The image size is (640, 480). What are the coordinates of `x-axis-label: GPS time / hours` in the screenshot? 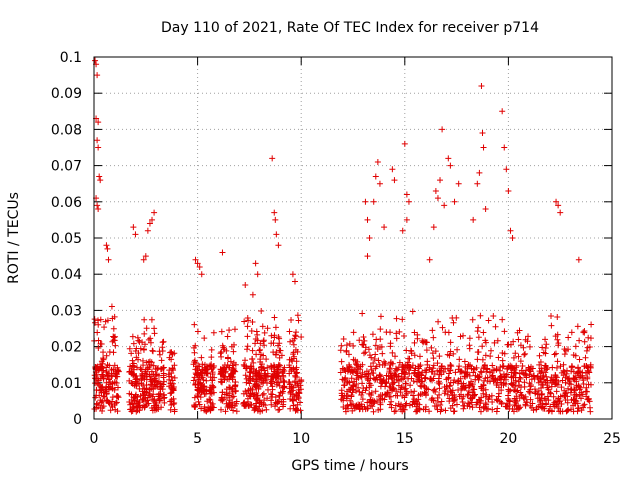 It's located at (349, 466).